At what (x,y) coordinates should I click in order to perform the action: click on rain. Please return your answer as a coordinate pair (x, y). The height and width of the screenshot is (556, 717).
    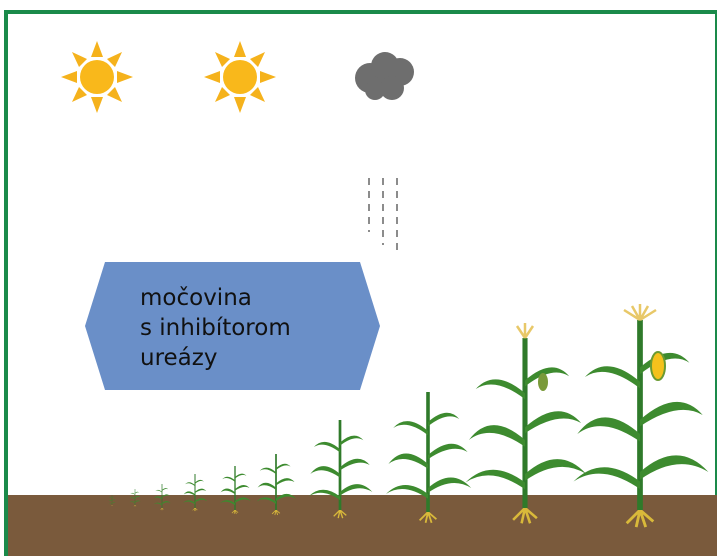
    Looking at the image, I should click on (383, 216).